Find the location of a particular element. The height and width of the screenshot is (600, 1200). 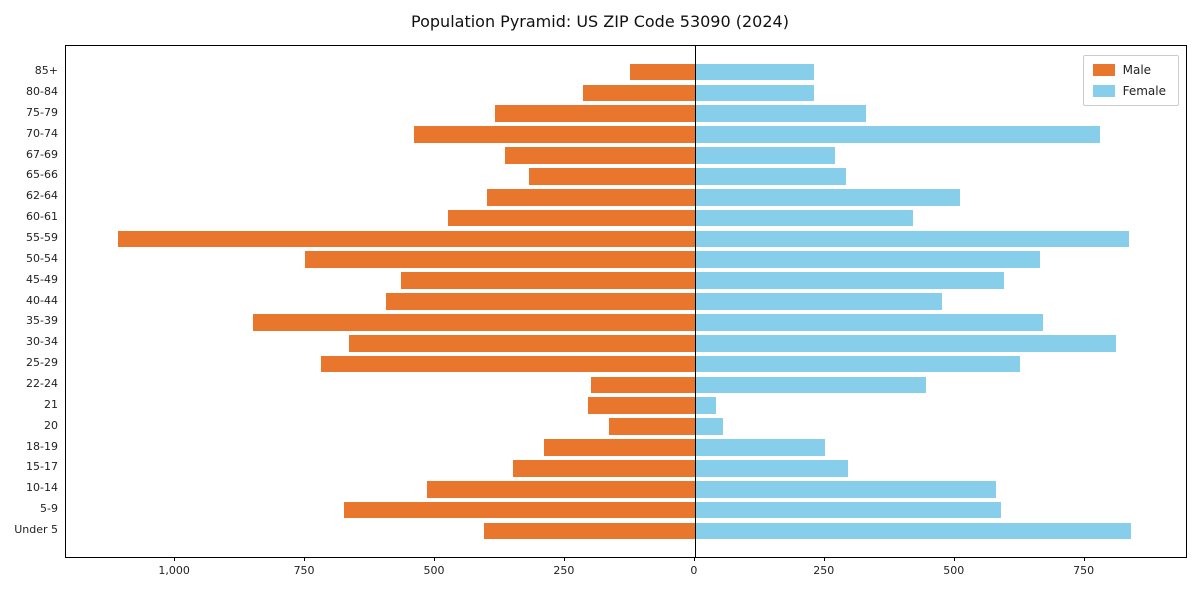

y-axis-label: 67-69 is located at coordinates (42, 154).